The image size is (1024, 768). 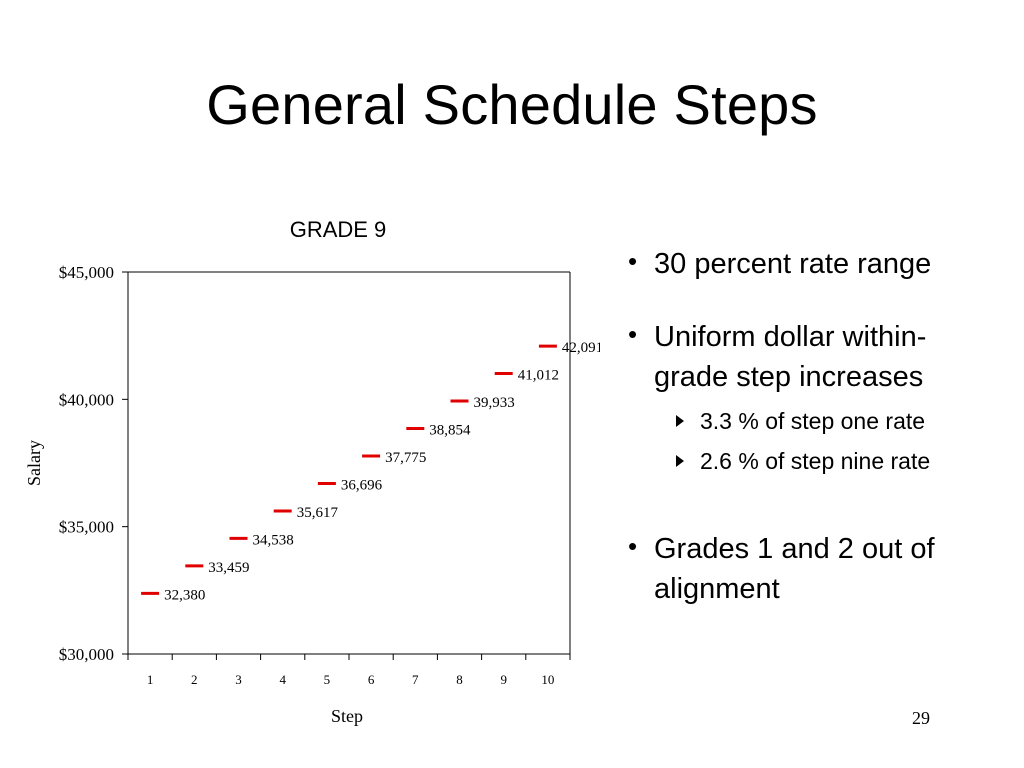 I want to click on bullet-item: • 30 percent rate range, so click(x=816, y=264).